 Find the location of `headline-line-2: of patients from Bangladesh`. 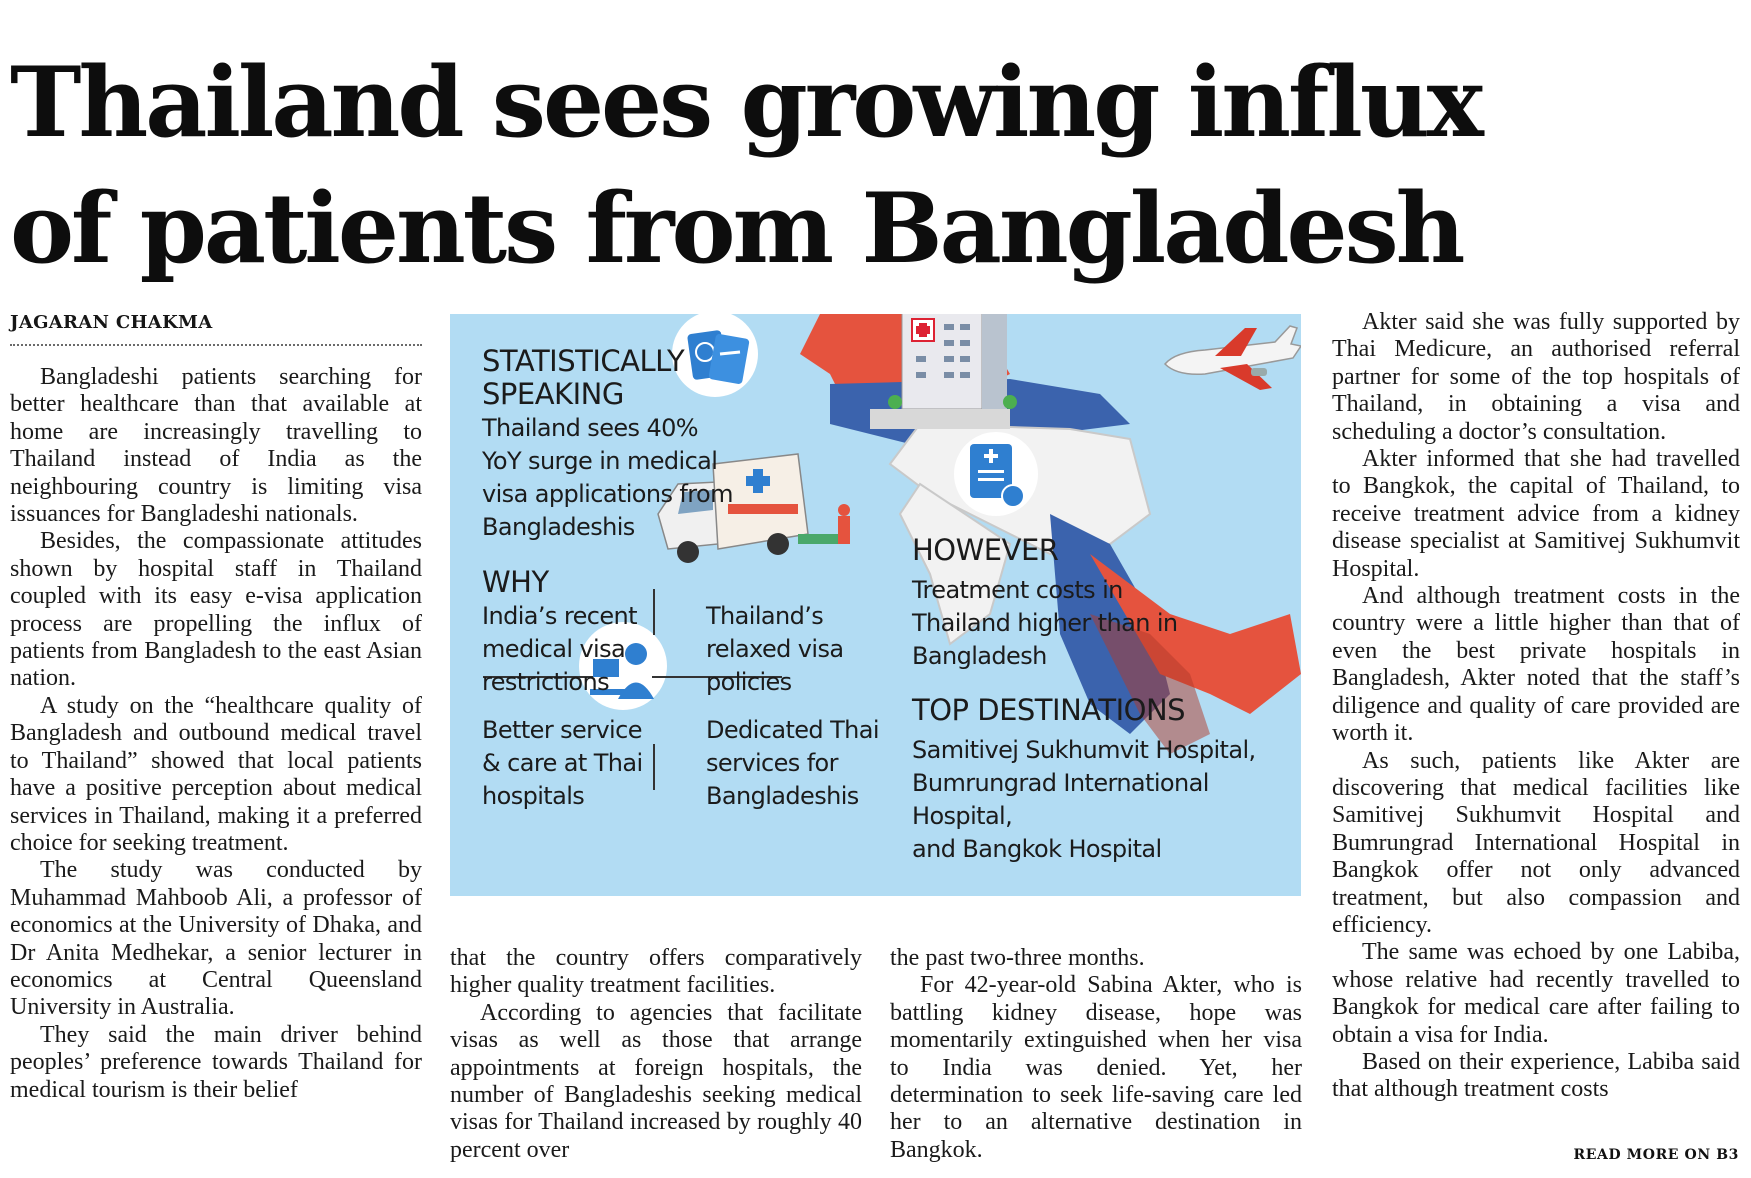

headline-line-2: of patients from Bangladesh is located at coordinates (737, 228).